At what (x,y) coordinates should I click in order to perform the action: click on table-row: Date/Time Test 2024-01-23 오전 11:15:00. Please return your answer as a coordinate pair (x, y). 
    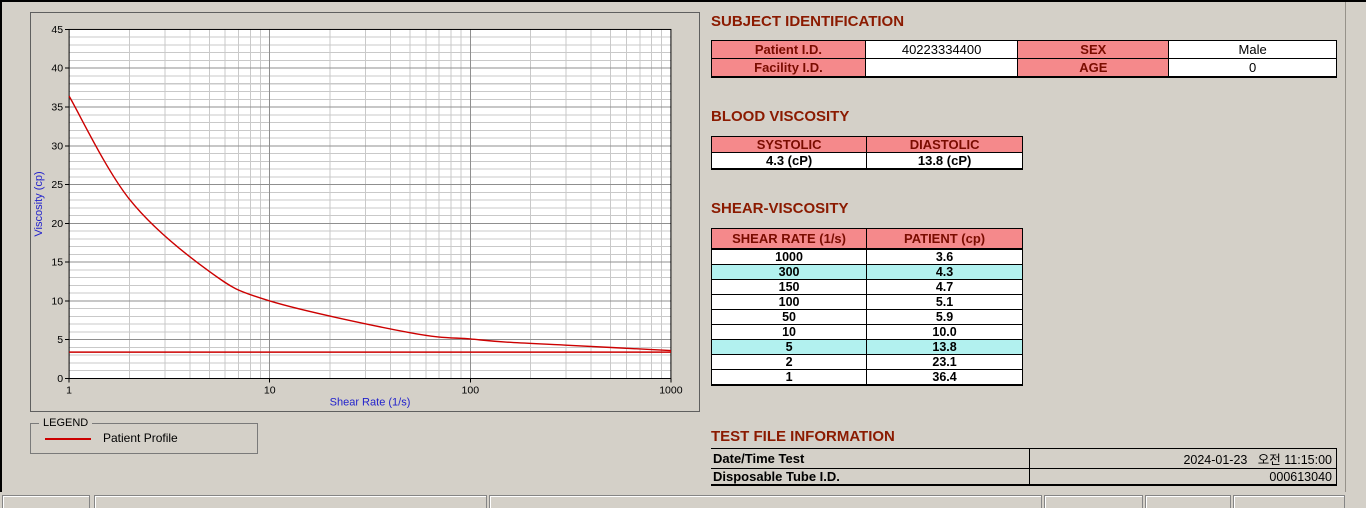
    Looking at the image, I should click on (1024, 458).